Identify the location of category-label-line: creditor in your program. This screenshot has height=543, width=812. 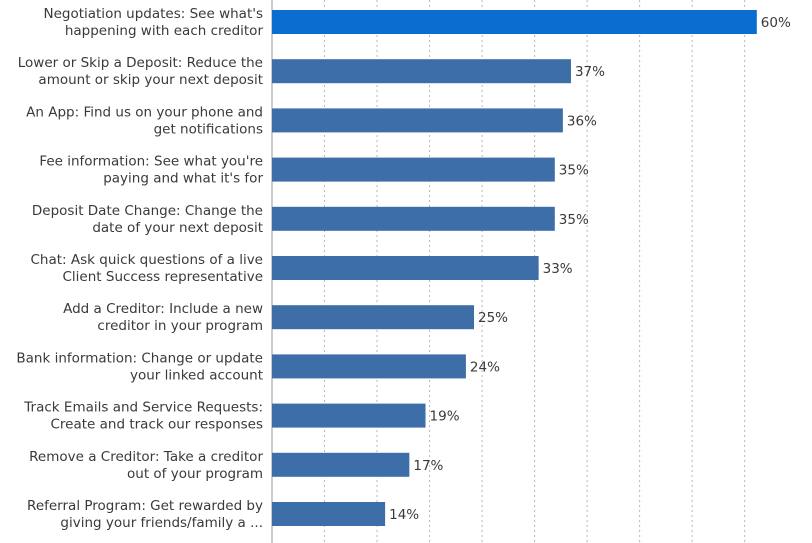
(180, 326).